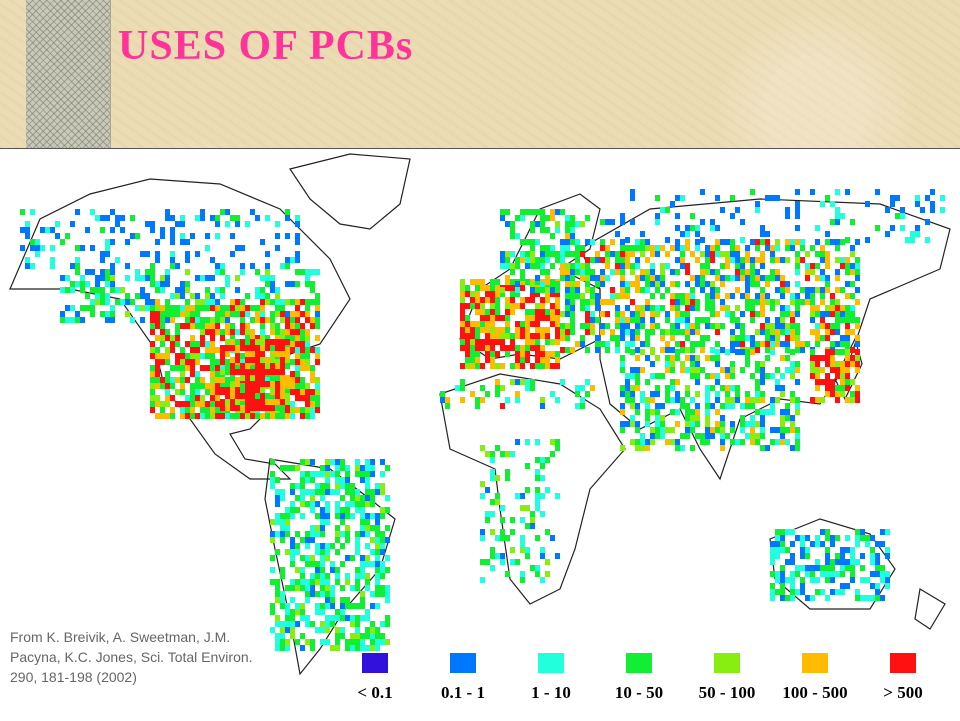 This screenshot has width=960, height=721. What do you see at coordinates (903, 692) in the screenshot?
I see `legend-label: > 500` at bounding box center [903, 692].